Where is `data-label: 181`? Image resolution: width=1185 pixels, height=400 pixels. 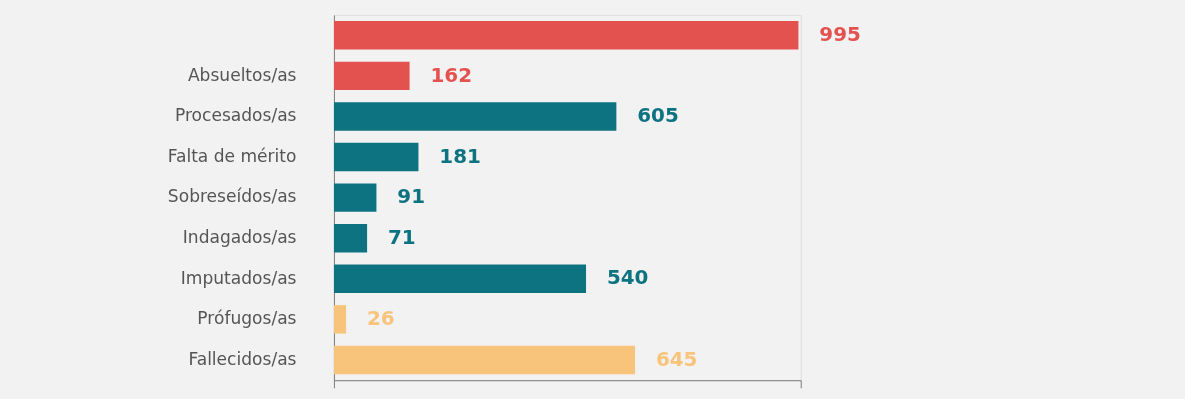
data-label: 181 is located at coordinates (460, 156).